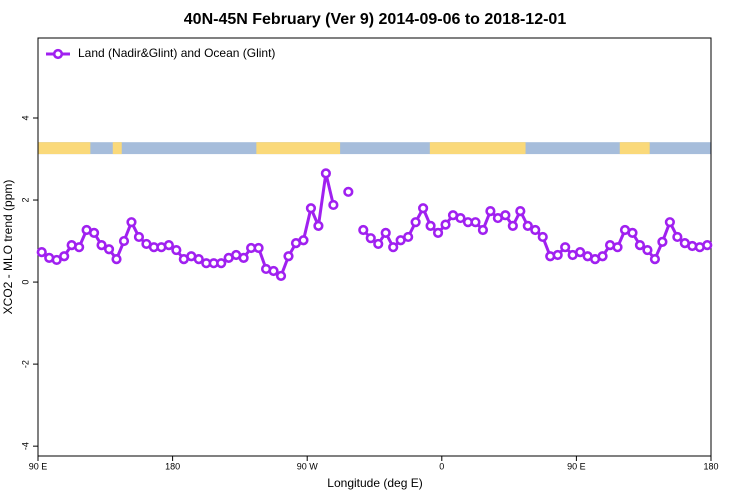  Describe the element at coordinates (25, 282) in the screenshot. I see `y-tick-label: 0` at that location.